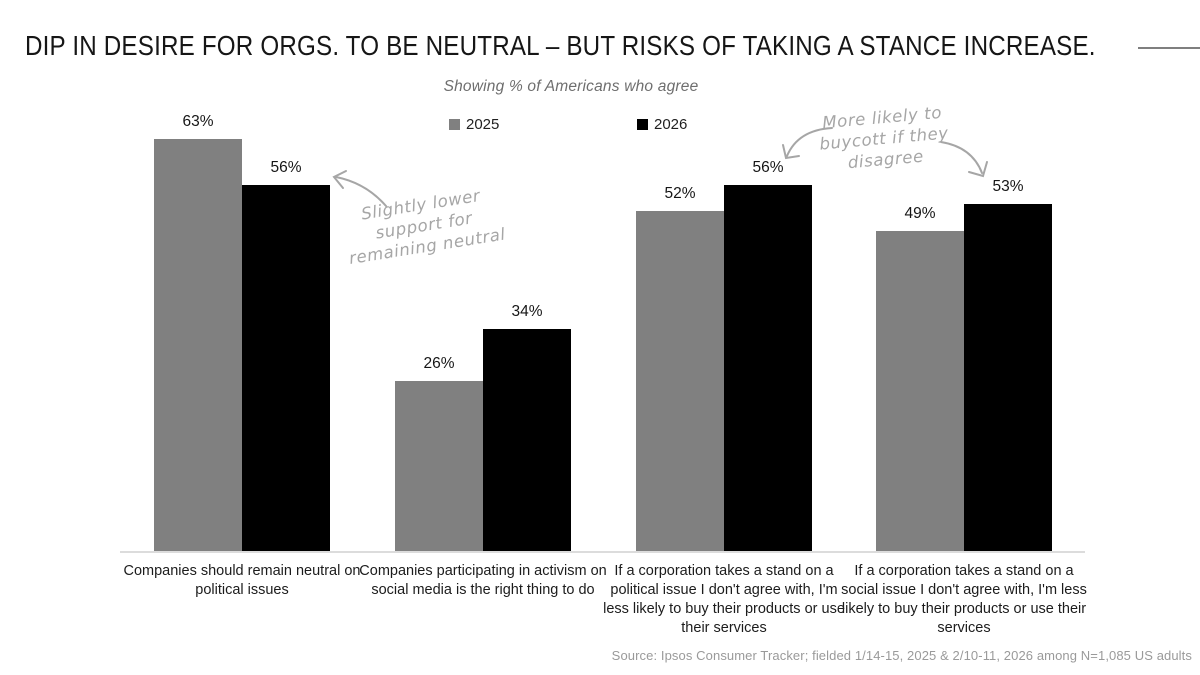 This screenshot has height=675, width=1200. What do you see at coordinates (571, 86) in the screenshot?
I see `chart-subtitle: Showing % of Americans who agree` at bounding box center [571, 86].